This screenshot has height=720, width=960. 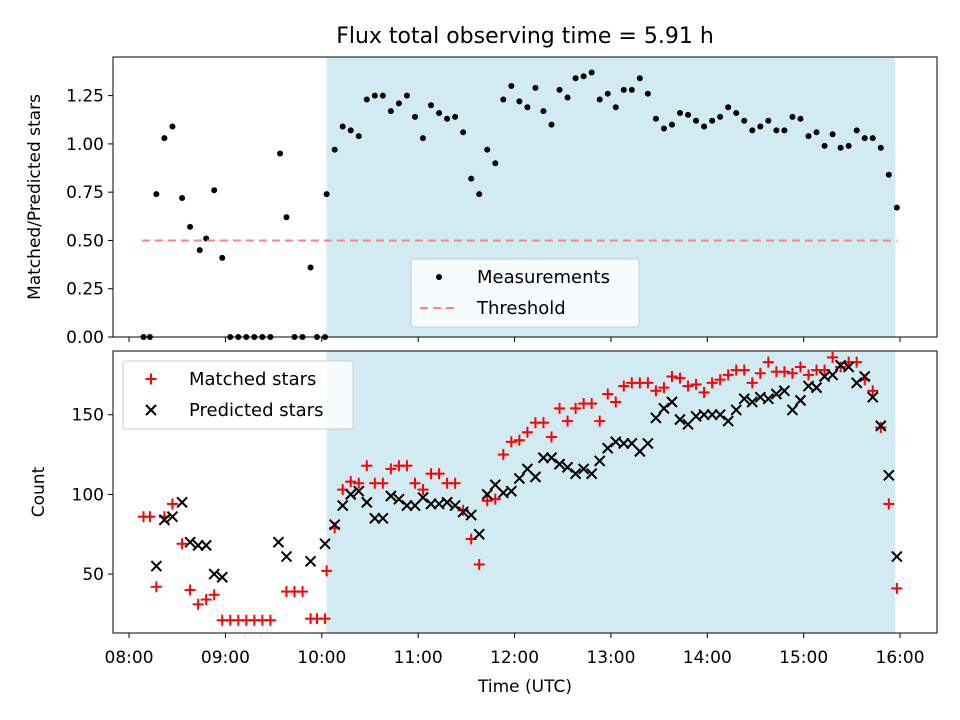 I want to click on y-tick-label: 1.25, so click(x=85, y=97).